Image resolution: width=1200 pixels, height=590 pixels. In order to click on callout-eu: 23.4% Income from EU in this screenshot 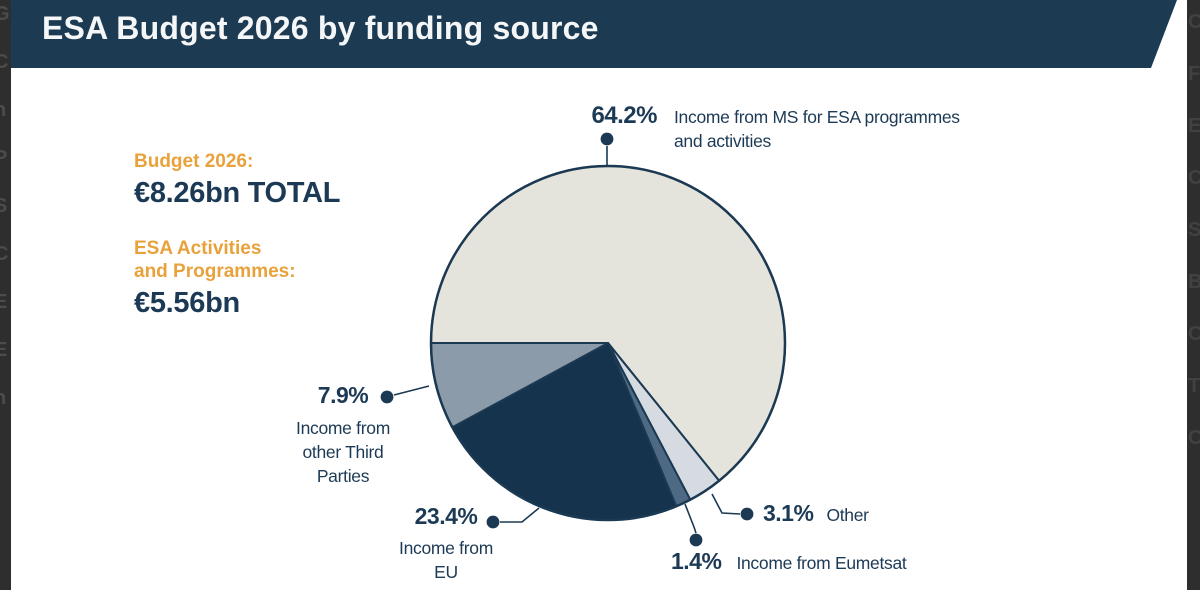, I will do `click(446, 543)`.